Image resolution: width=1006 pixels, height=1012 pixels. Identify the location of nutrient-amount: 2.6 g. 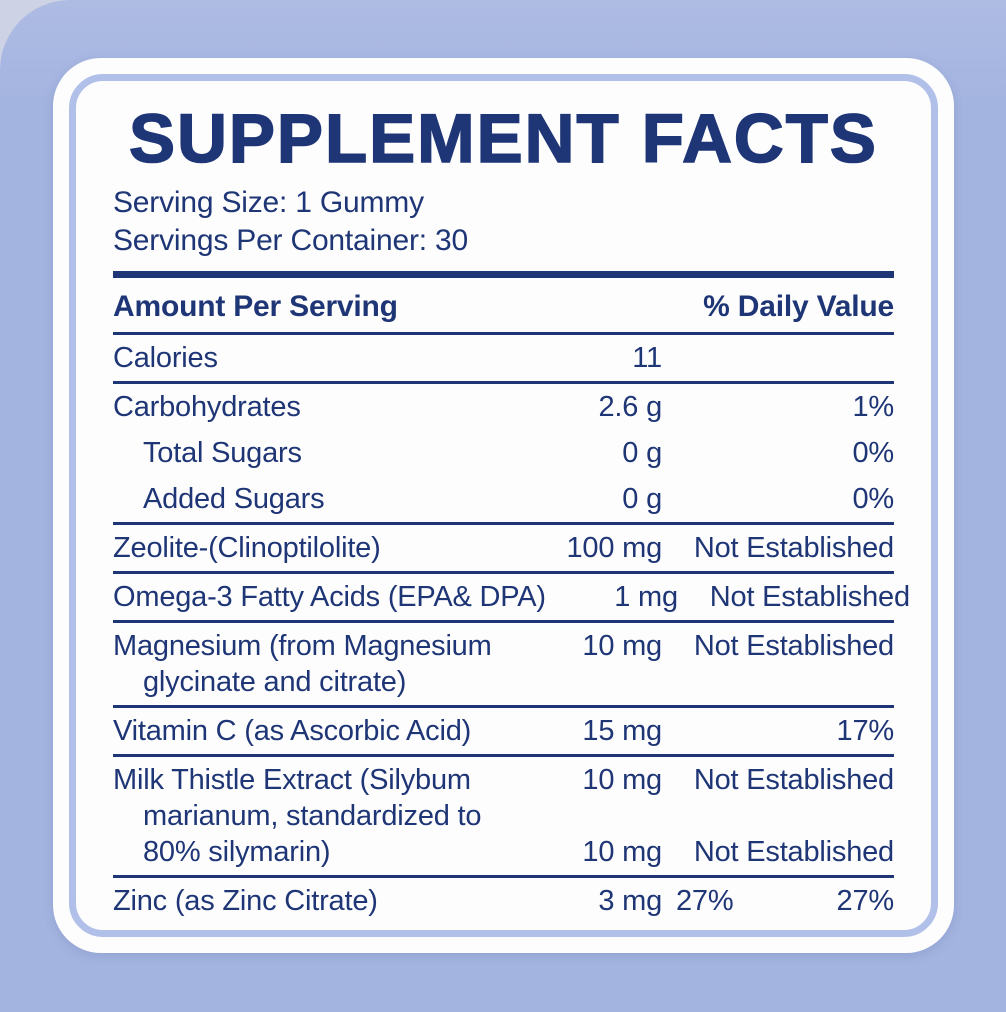
(630, 407).